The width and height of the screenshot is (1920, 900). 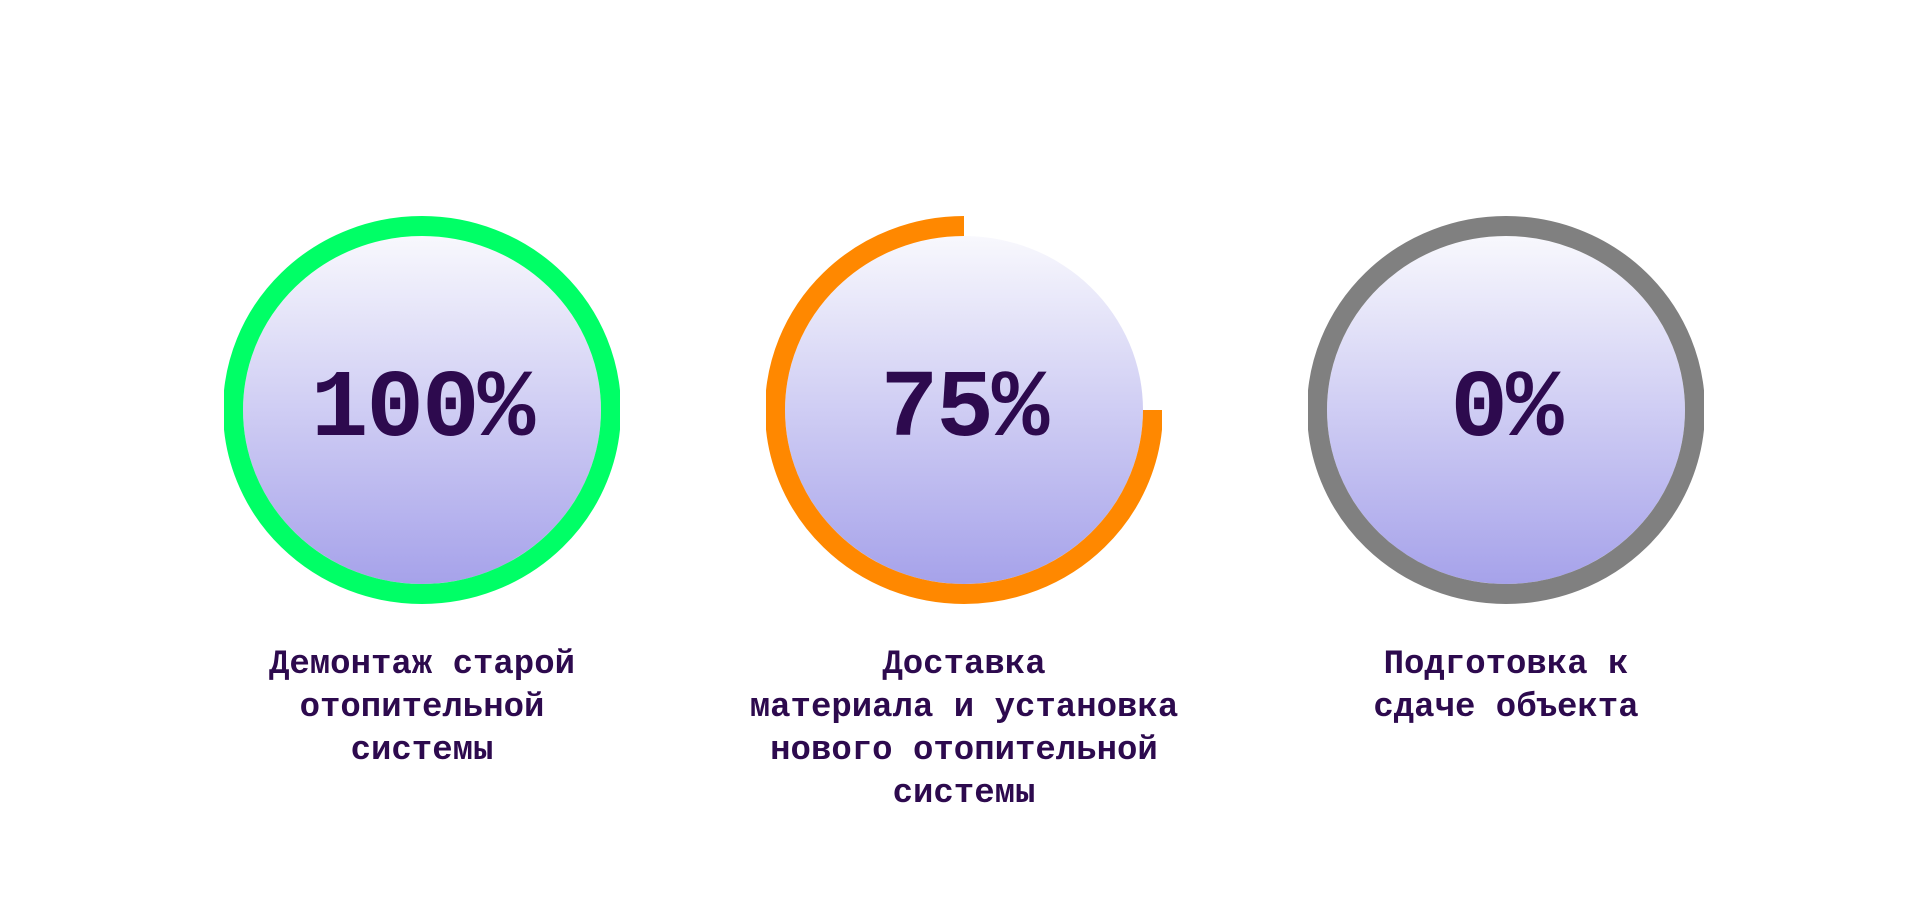 I want to click on percent-value-handover: 0%, so click(x=1506, y=409).